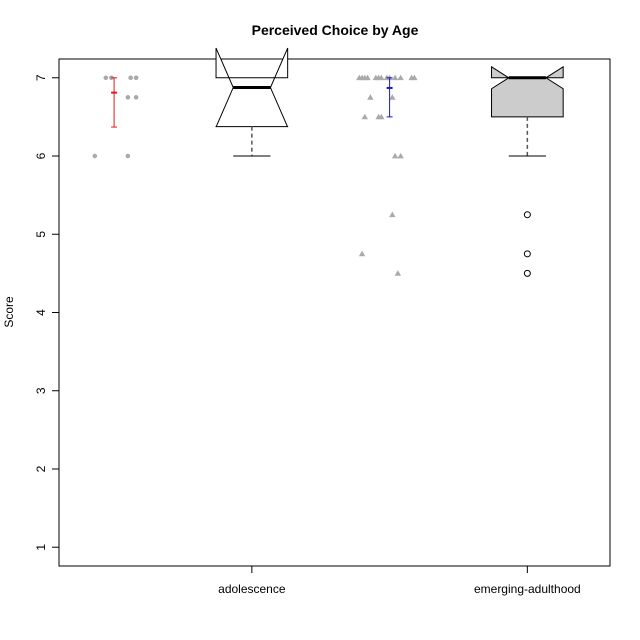 This screenshot has height=640, width=640. Describe the element at coordinates (41, 547) in the screenshot. I see `y-tick-label: 1` at that location.